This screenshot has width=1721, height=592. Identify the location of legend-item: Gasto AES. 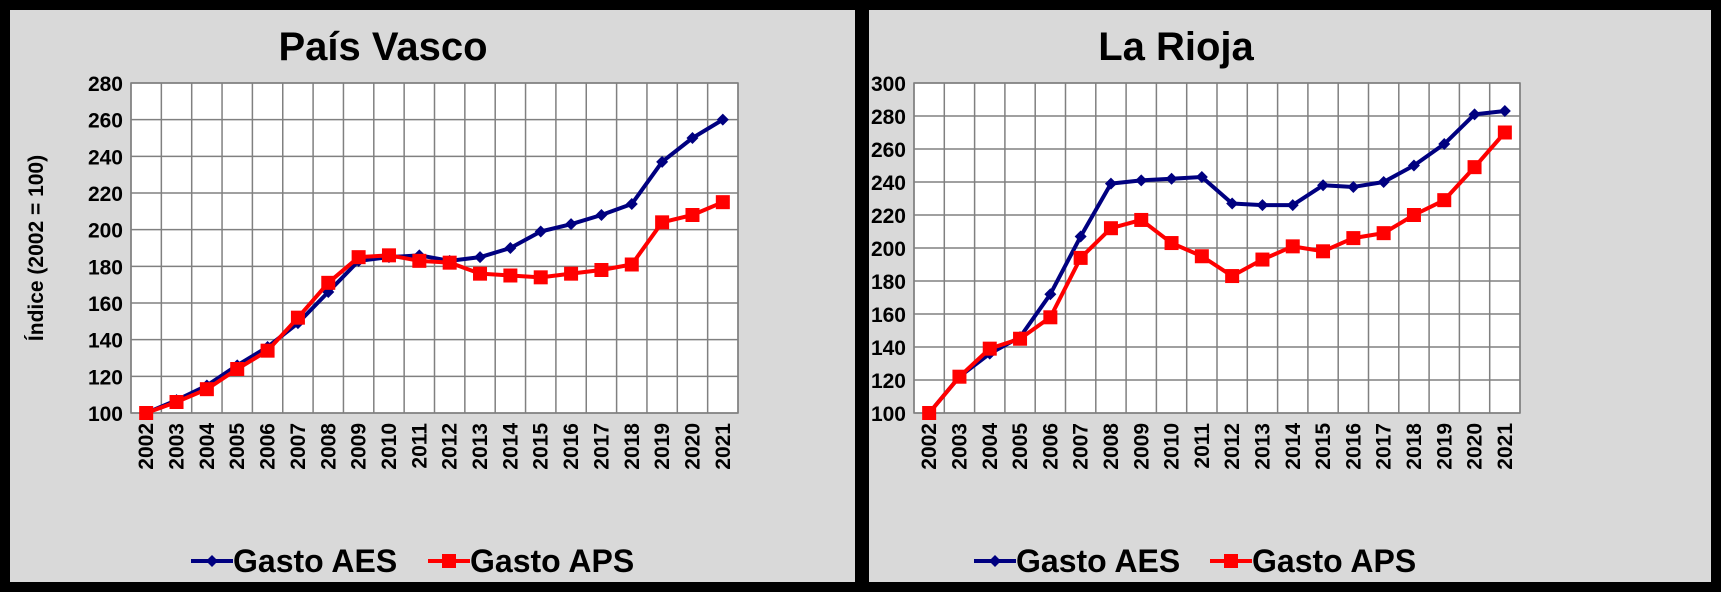
(1077, 561).